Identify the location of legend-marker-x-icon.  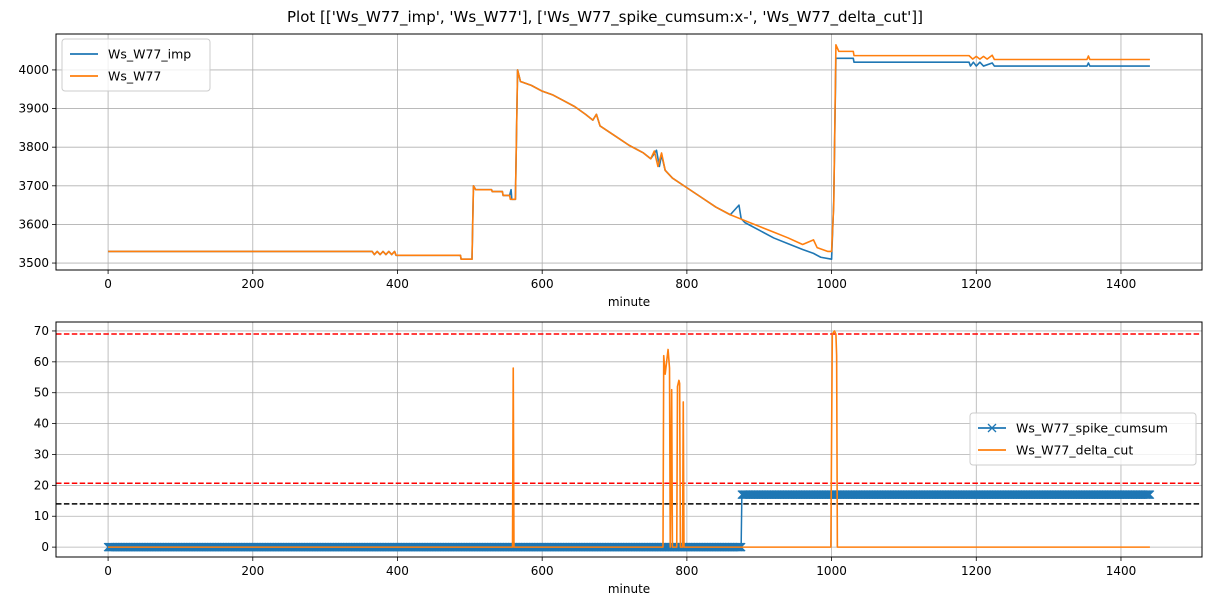
(992, 428).